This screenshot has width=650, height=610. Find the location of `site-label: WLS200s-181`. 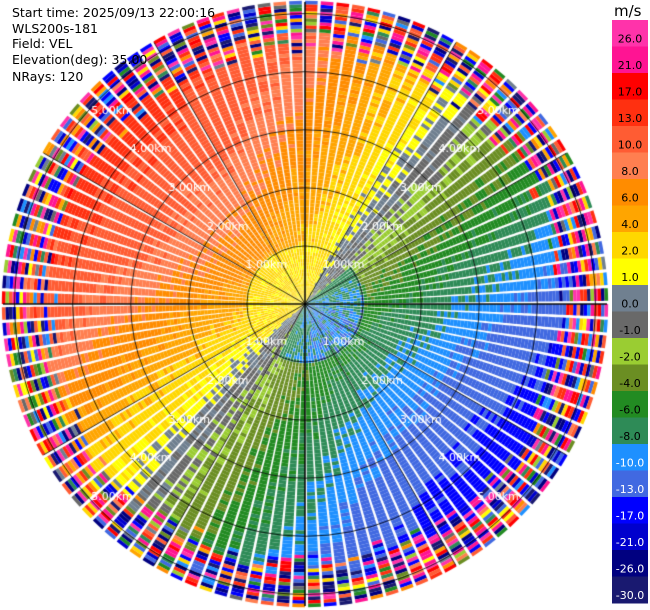

site-label: WLS200s-181 is located at coordinates (55, 28).